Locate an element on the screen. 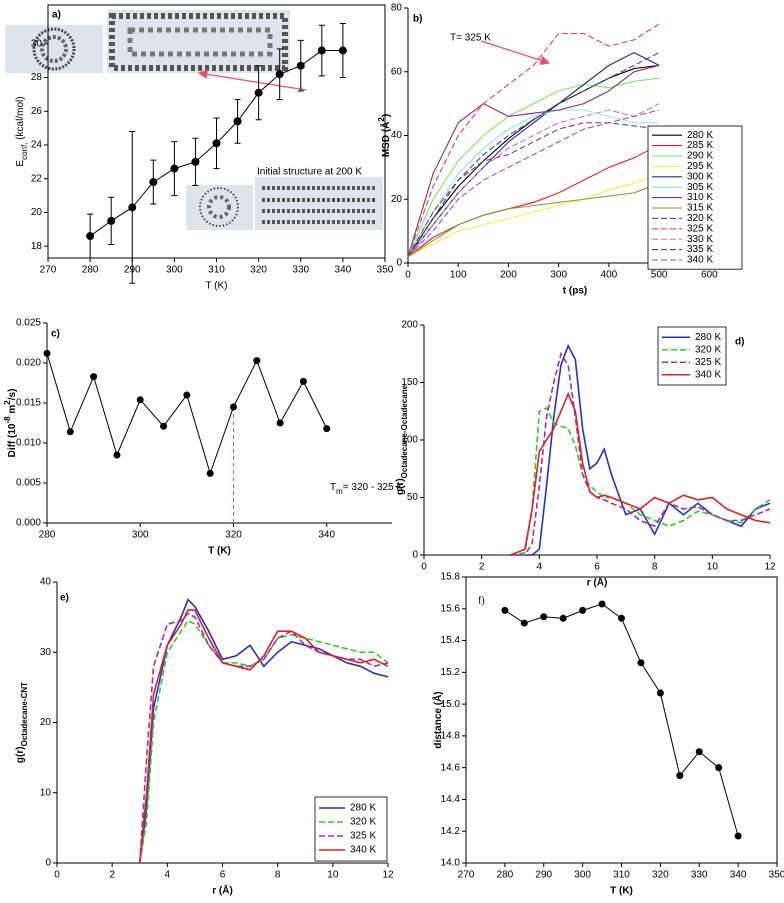  y-tick-label: 150 is located at coordinates (409, 382).